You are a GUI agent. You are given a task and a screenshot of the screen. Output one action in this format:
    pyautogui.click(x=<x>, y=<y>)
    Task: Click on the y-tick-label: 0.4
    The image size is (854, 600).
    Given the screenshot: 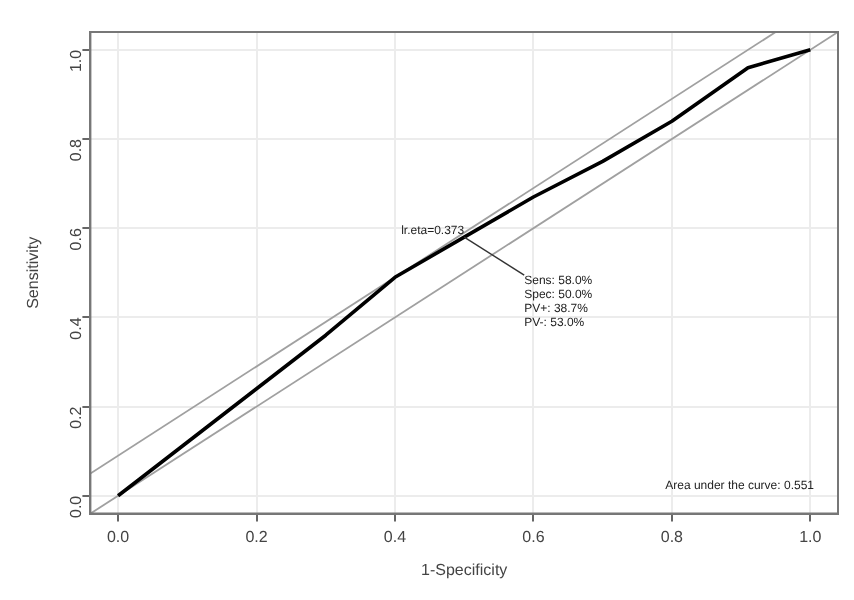 What is the action you would take?
    pyautogui.click(x=75, y=328)
    